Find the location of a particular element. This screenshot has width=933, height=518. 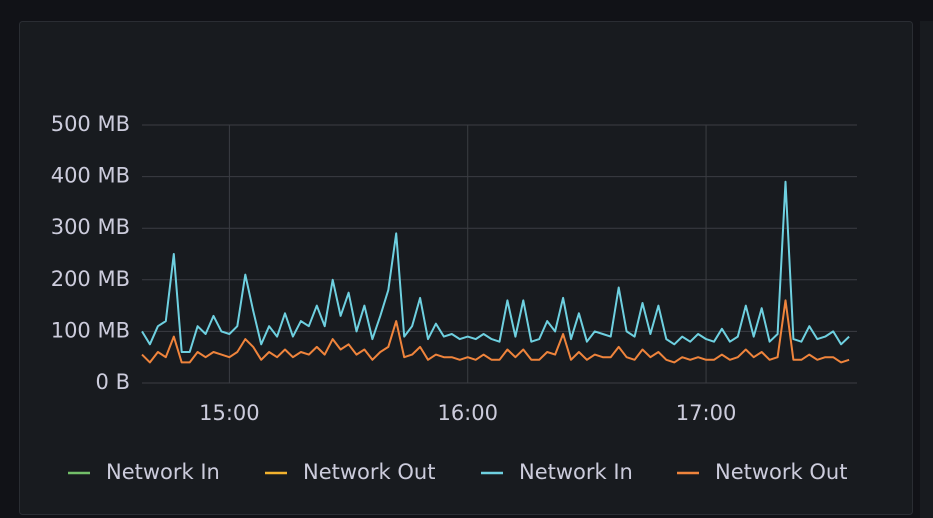

series-line is located at coordinates (495, 331).